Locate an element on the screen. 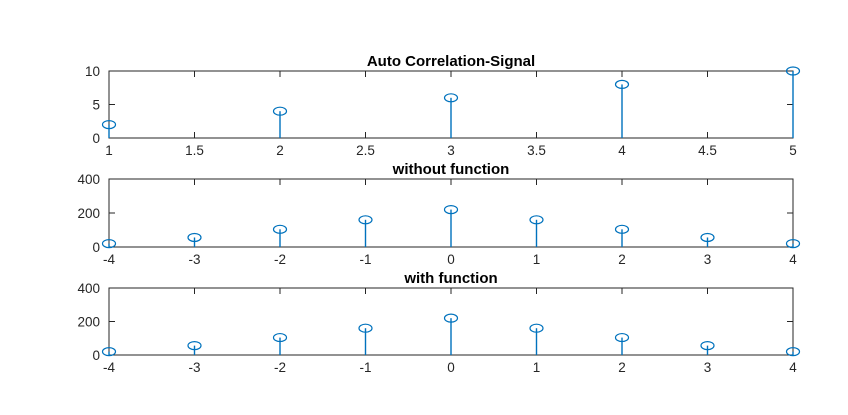 Image resolution: width=848 pixels, height=415 pixels. plot3-xtick-label: -2 is located at coordinates (280, 367).